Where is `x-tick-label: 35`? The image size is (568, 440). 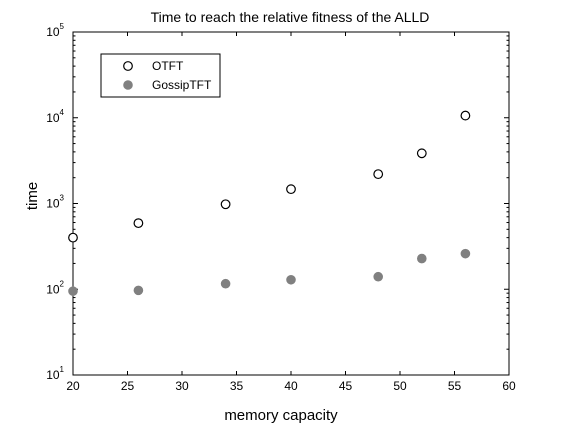
x-tick-label: 35 is located at coordinates (237, 386).